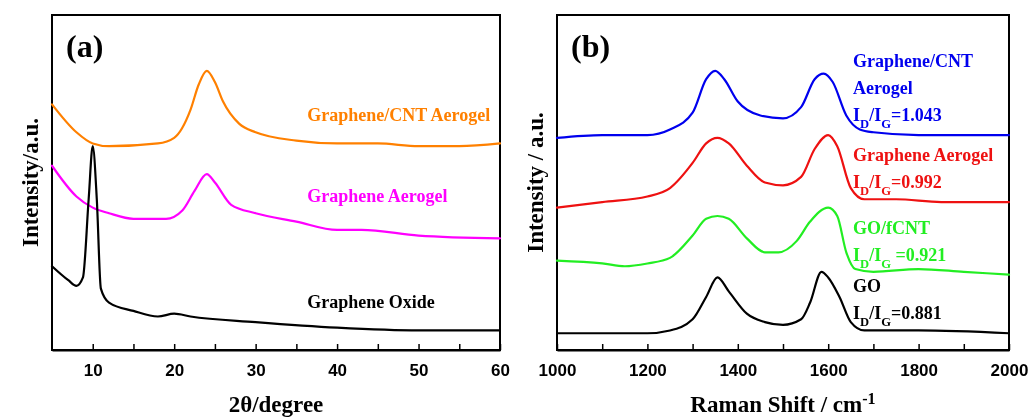 This screenshot has height=418, width=1035. Describe the element at coordinates (897, 185) in the screenshot. I see `annotation: I$_{D}$/I$_{G}$=0.992` at that location.